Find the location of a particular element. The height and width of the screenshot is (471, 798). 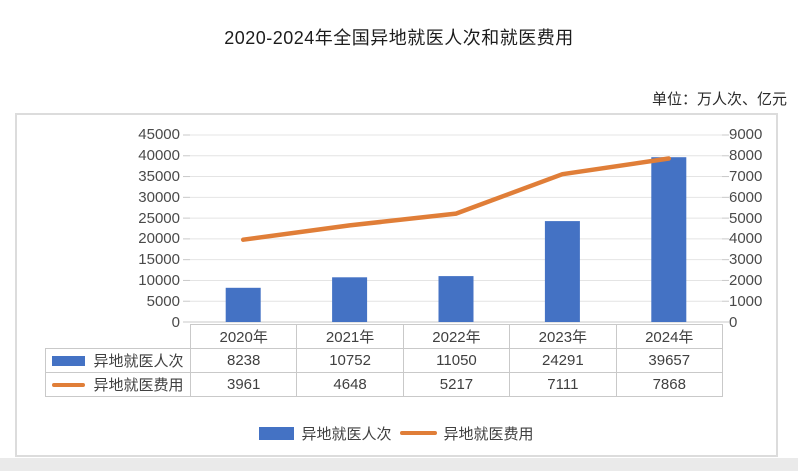

table-row: 异地就医费用 3961 4648 5217 7111 7868 is located at coordinates (384, 384).